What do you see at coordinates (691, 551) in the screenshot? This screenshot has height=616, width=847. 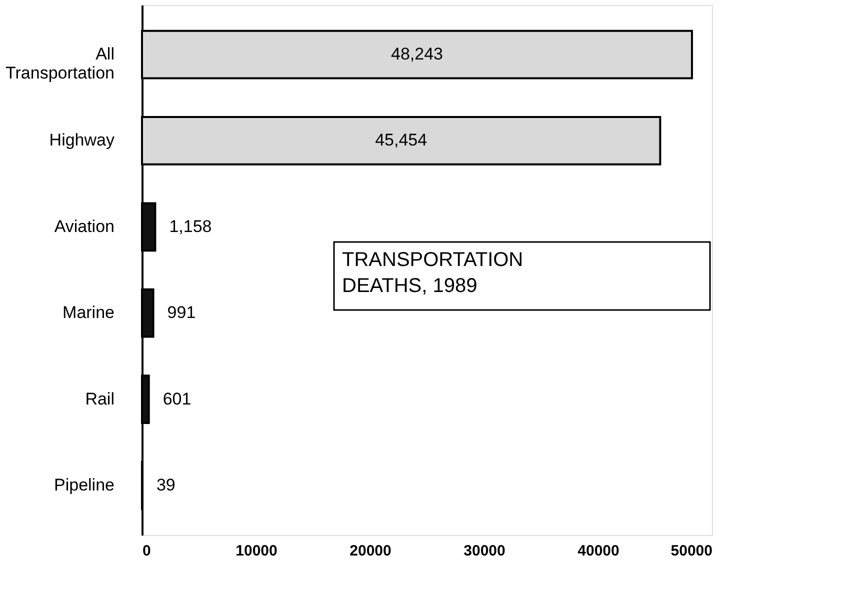 I see `x-tick-label: 50000` at bounding box center [691, 551].